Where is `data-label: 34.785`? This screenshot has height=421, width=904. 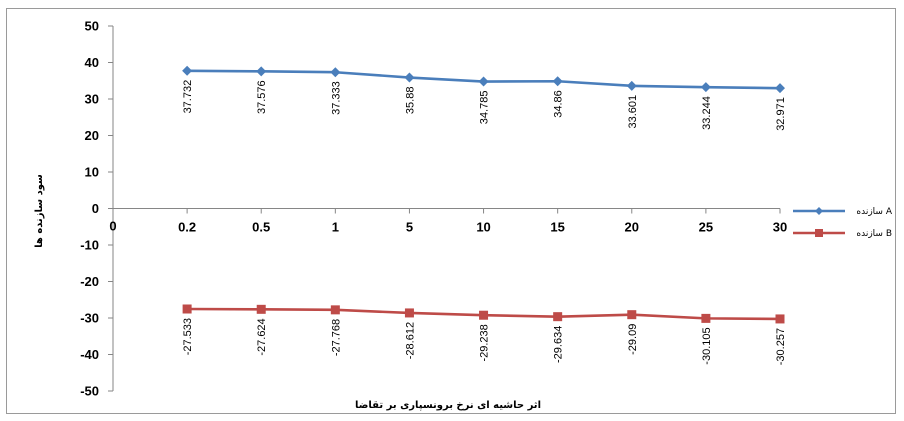 data-label: 34.785 is located at coordinates (485, 108).